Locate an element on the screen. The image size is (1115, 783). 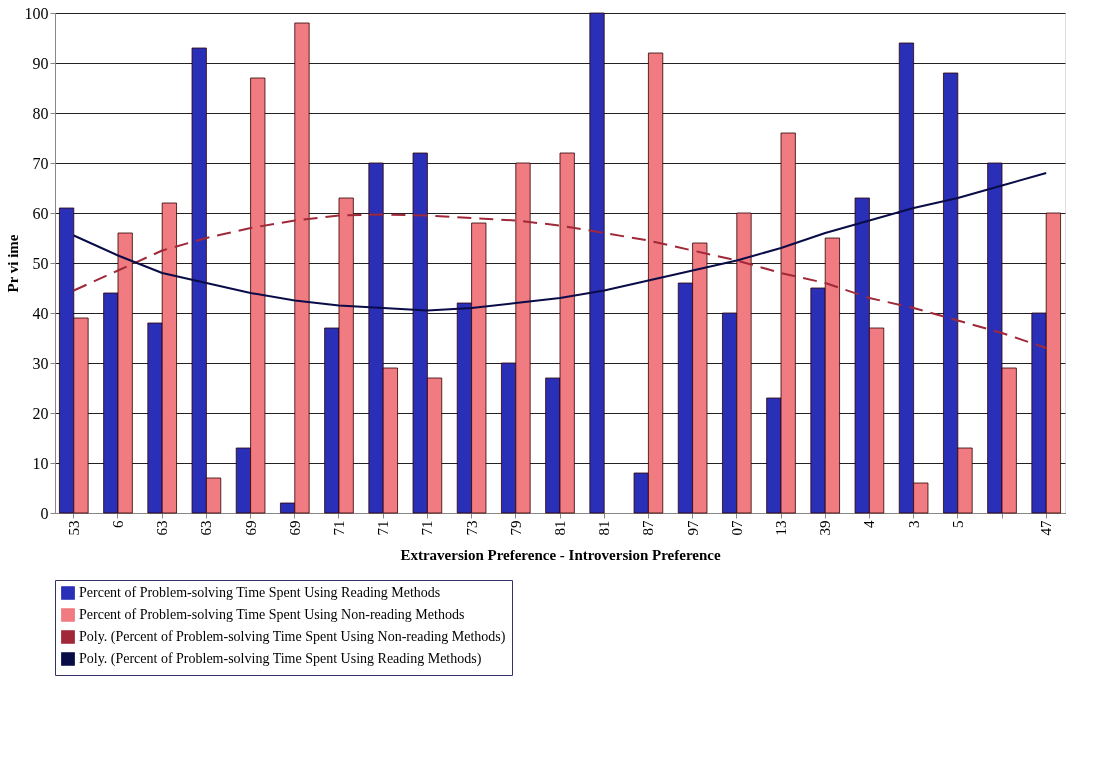
legend-label: Poly. (Percent of Problem-solving Time Spent Using Reading Methods) is located at coordinates (280, 659).